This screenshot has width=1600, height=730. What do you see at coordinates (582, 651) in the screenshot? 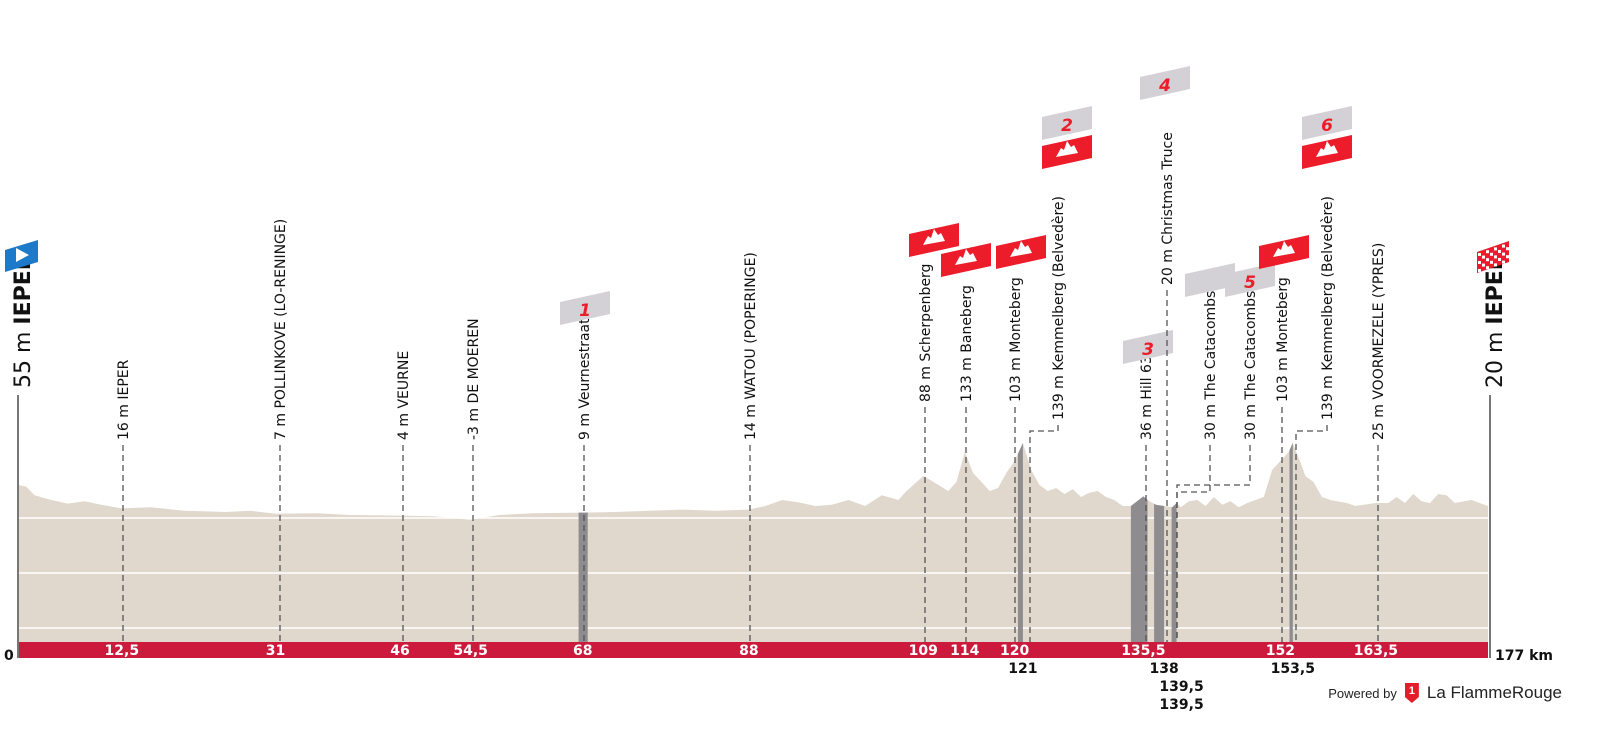
I see `km-label: 68` at bounding box center [582, 651].